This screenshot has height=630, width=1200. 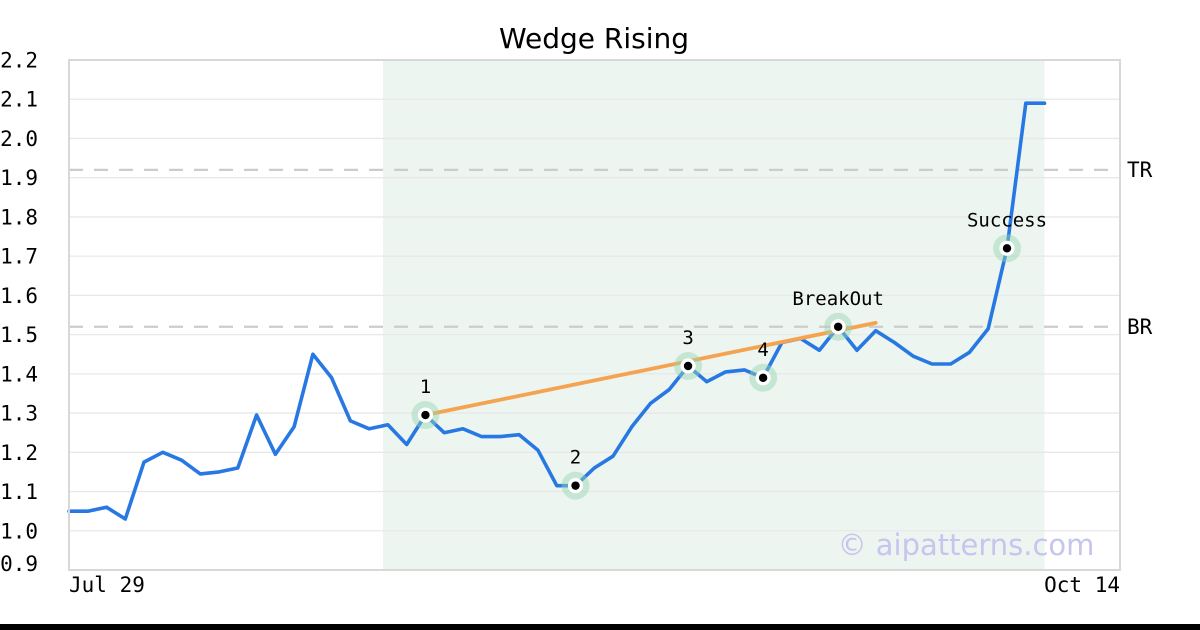 What do you see at coordinates (687, 338) in the screenshot?
I see `marker-annotation-3: 3` at bounding box center [687, 338].